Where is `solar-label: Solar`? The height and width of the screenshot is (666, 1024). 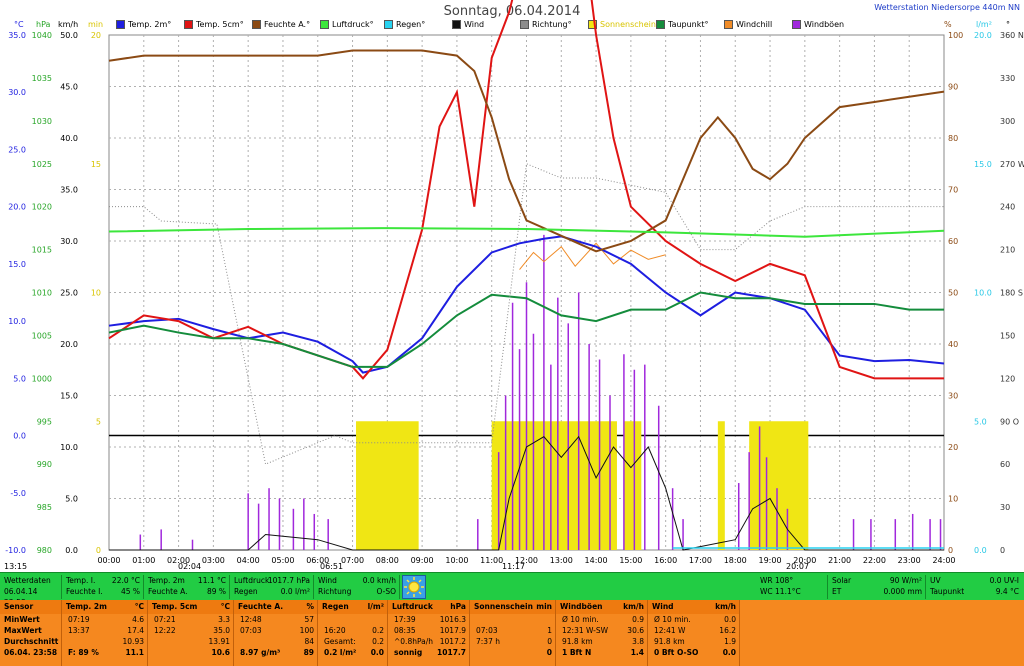
solar-label: Solar is located at coordinates (842, 580).